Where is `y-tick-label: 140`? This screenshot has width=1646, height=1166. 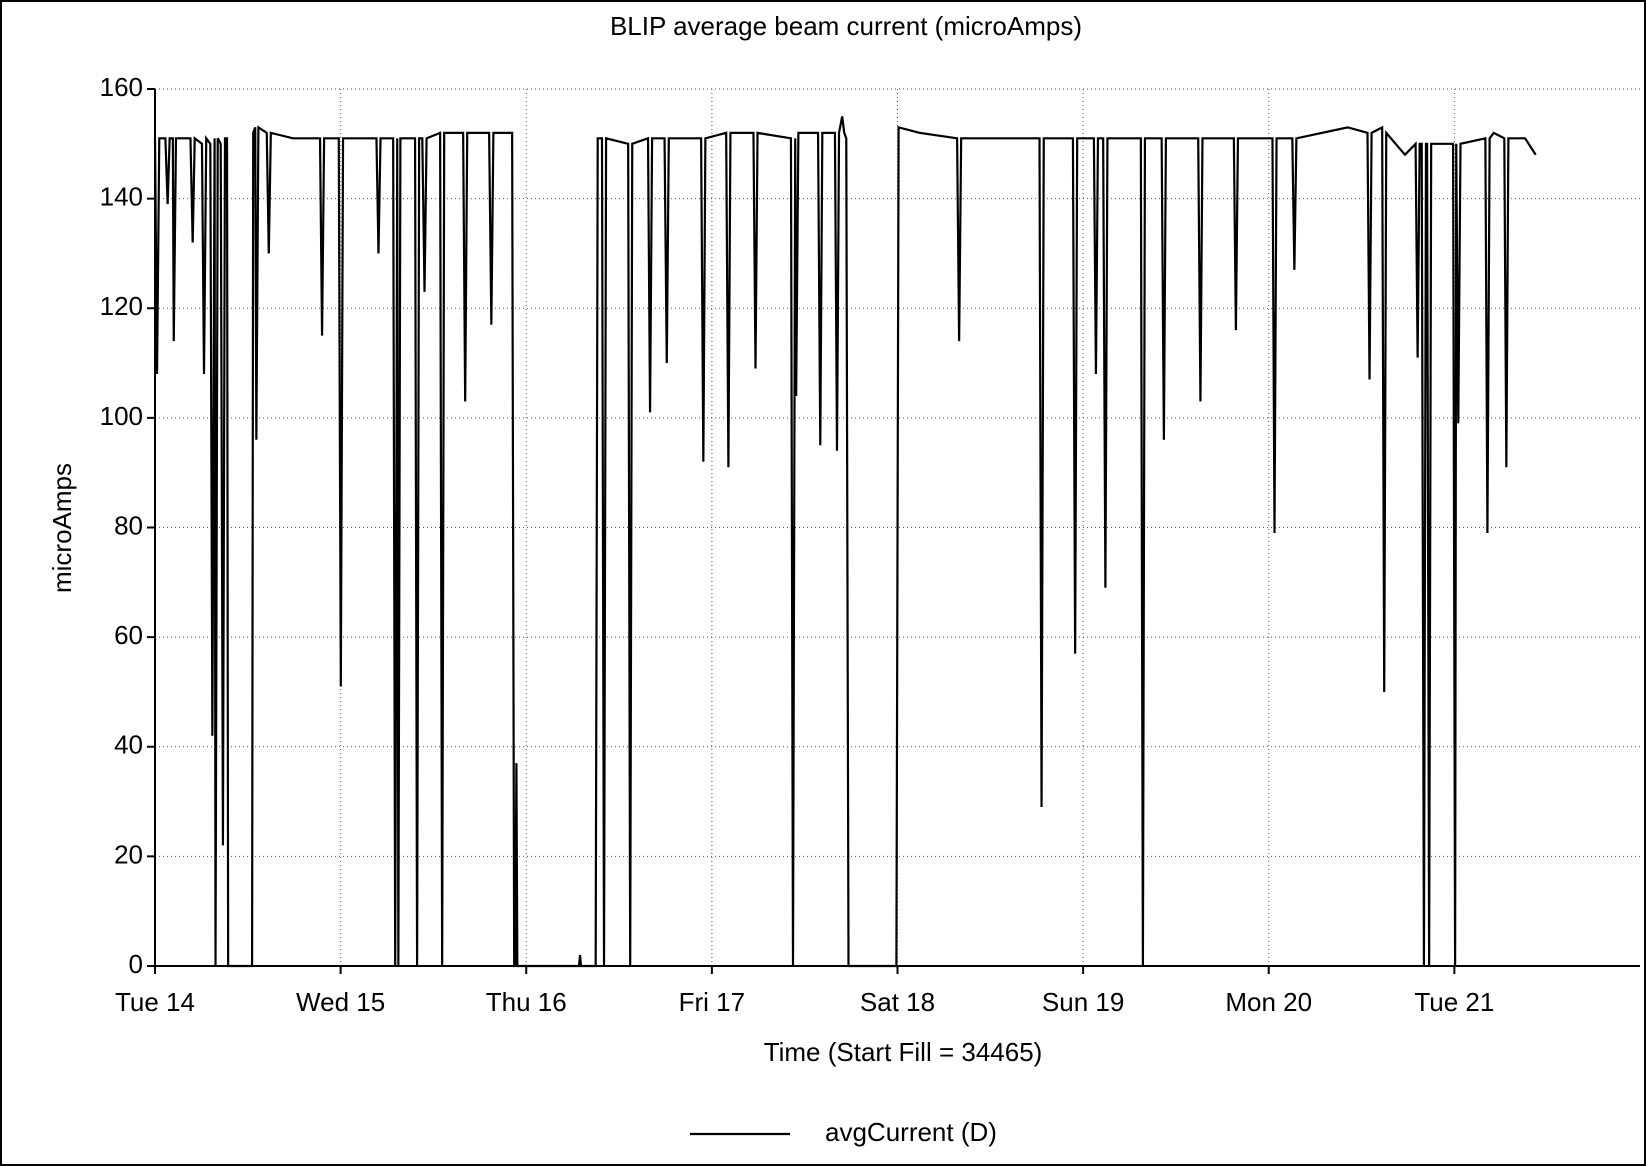
y-tick-label: 140 is located at coordinates (121, 197).